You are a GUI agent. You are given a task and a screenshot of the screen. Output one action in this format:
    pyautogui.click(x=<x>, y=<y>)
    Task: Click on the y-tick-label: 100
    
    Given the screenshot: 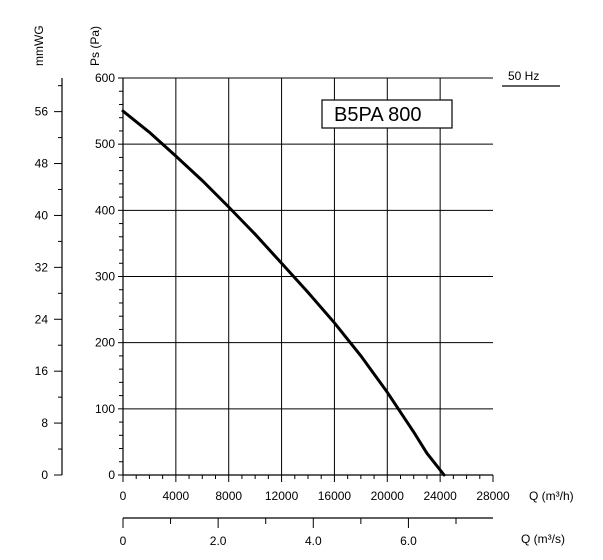 What is the action you would take?
    pyautogui.click(x=105, y=409)
    